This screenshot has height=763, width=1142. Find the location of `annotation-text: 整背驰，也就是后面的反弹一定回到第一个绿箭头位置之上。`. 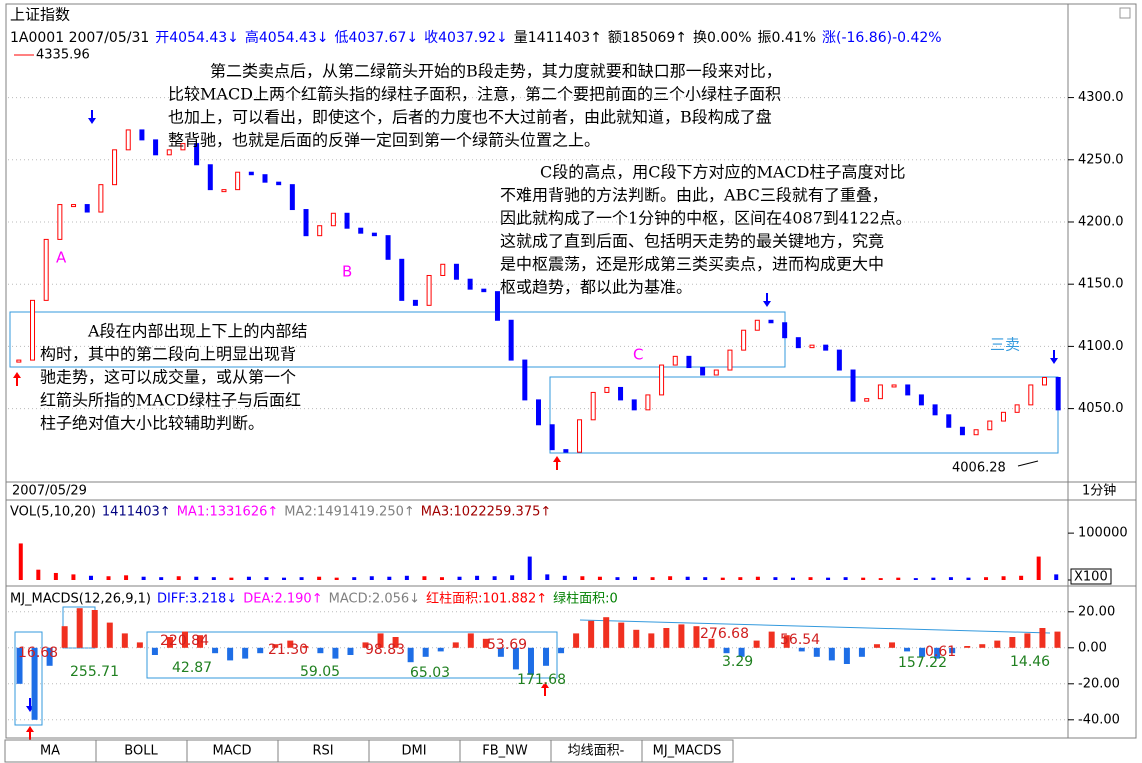

annotation-text: 整背驰，也就是后面的反弹一定回到第一个绿箭头位置之上。 is located at coordinates (384, 140).